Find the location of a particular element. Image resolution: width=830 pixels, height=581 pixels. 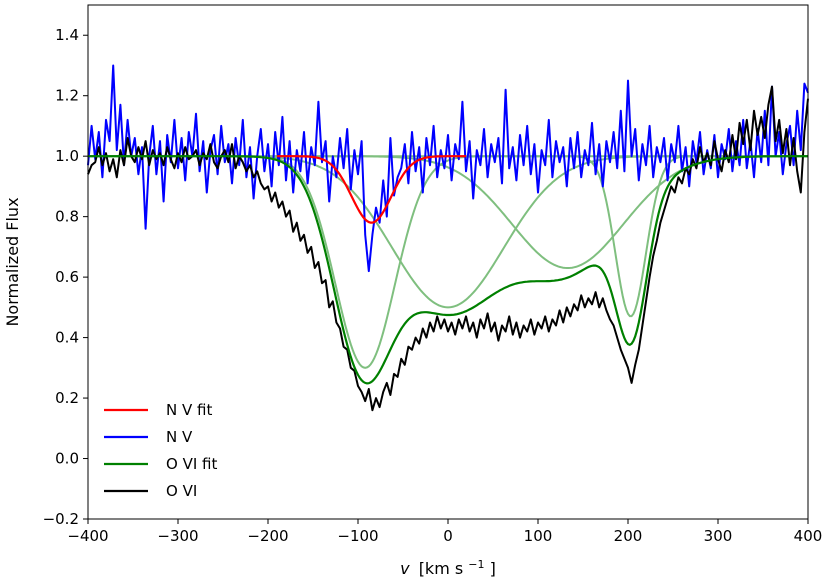

y-tick-label: 1.4 is located at coordinates (67, 35).